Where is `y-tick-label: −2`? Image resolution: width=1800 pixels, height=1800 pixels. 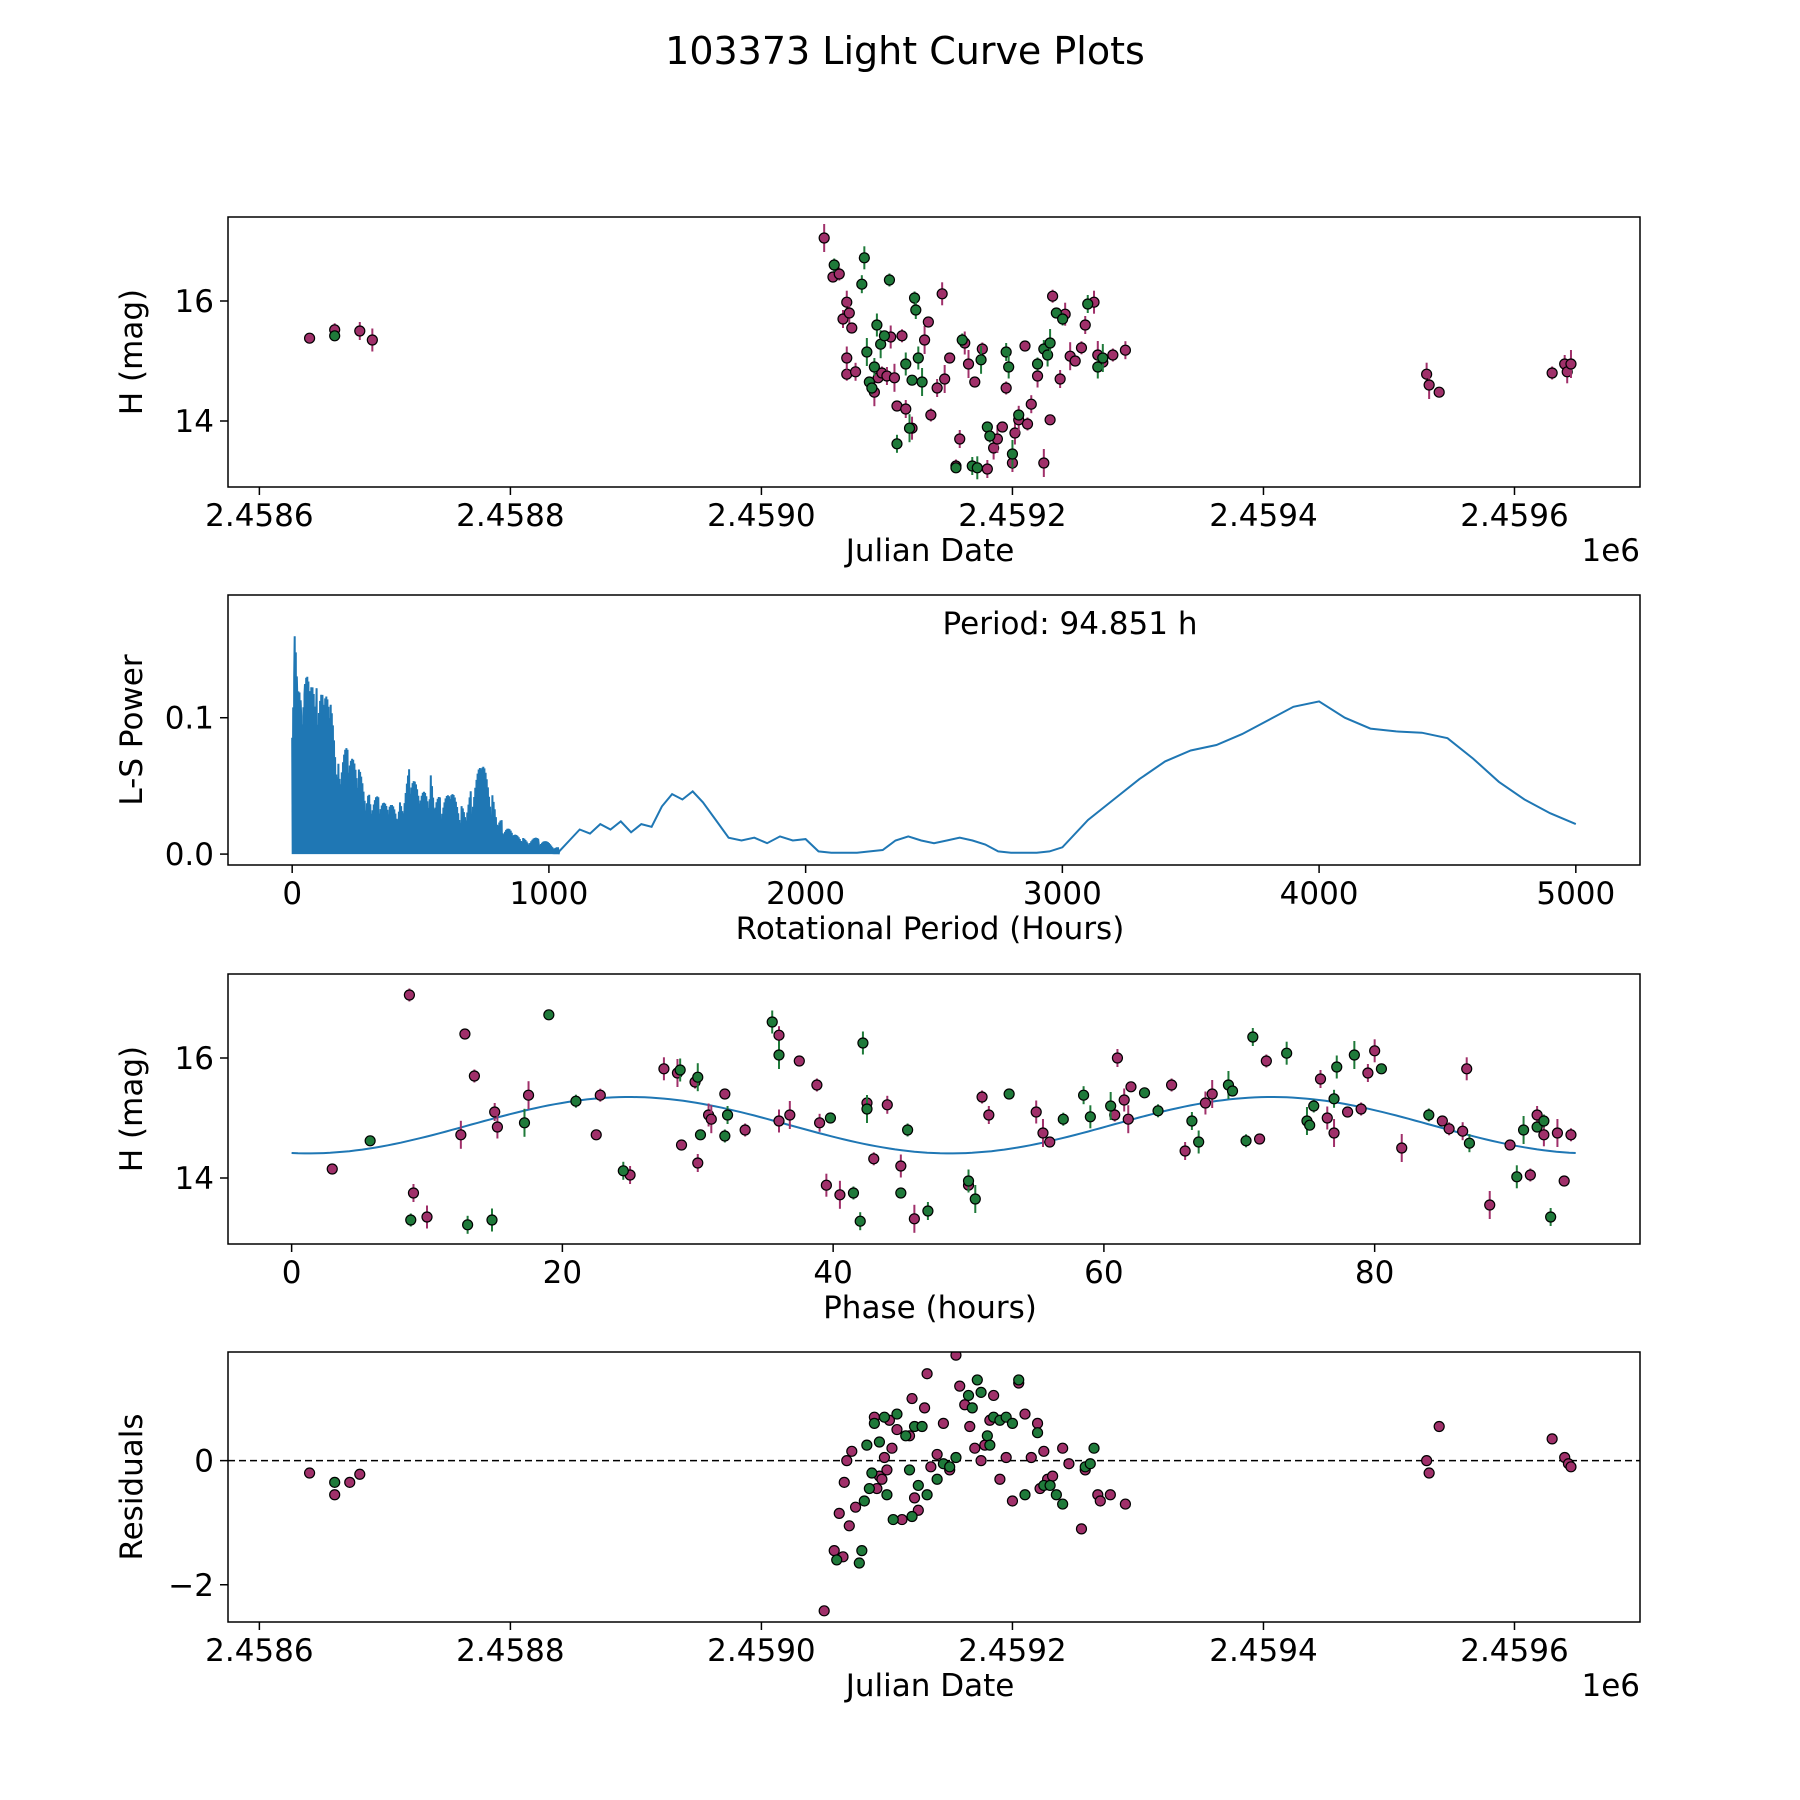
y-tick-label: −2 is located at coordinates (191, 1586).